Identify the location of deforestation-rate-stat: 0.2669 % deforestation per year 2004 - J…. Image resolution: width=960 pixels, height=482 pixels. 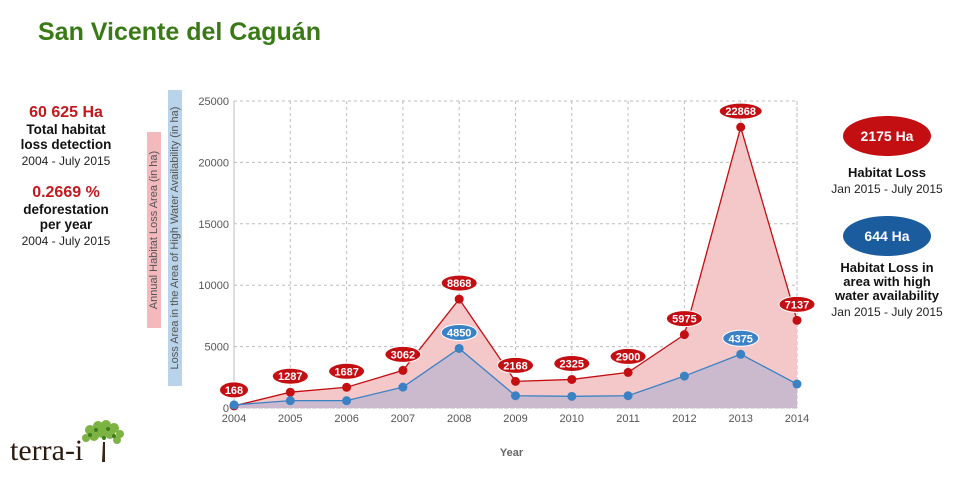
(66, 216).